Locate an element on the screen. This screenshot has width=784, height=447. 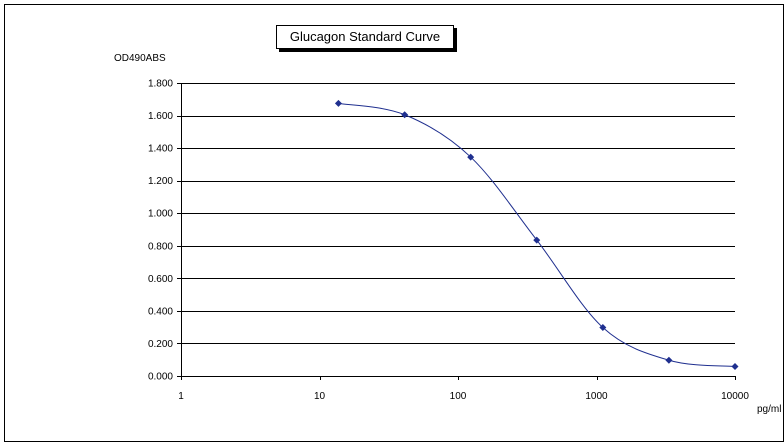
chart-title: Glucagon Standard Curve is located at coordinates (365, 37).